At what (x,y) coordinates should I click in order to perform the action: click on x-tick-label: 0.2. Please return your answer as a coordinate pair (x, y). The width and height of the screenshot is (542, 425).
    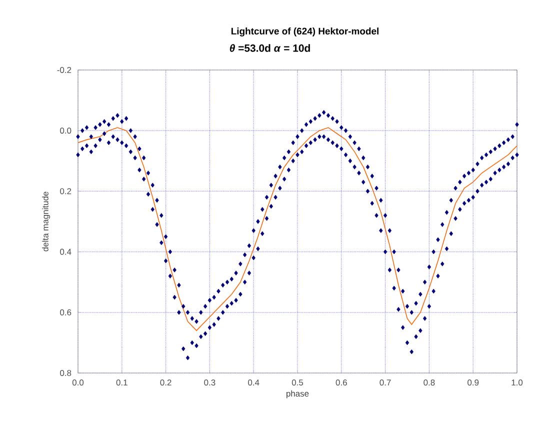
    Looking at the image, I should click on (166, 383).